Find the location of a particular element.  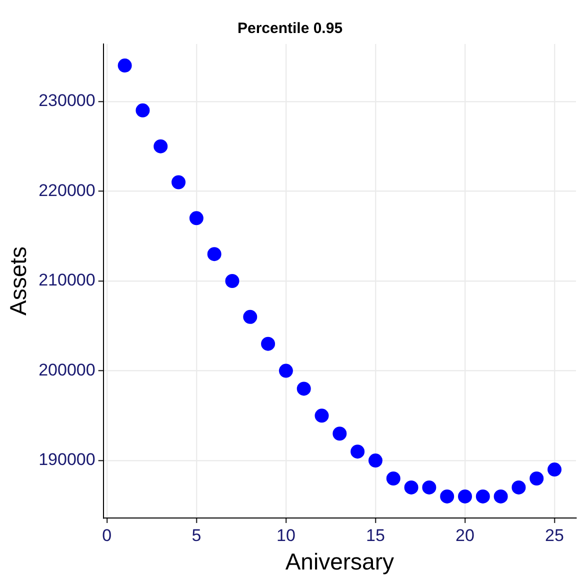

chart-title: Percentile 0.95 is located at coordinates (290, 29).